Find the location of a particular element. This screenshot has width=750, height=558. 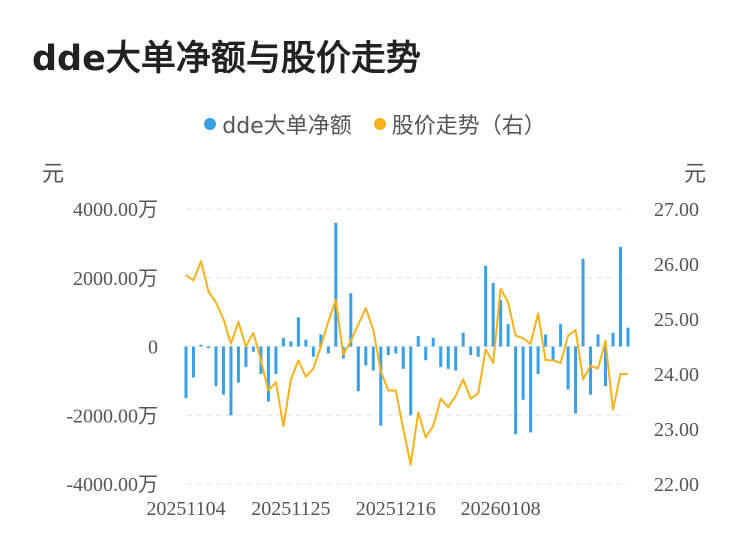

y-left-tick-label: 4000.00万 is located at coordinates (115, 210).